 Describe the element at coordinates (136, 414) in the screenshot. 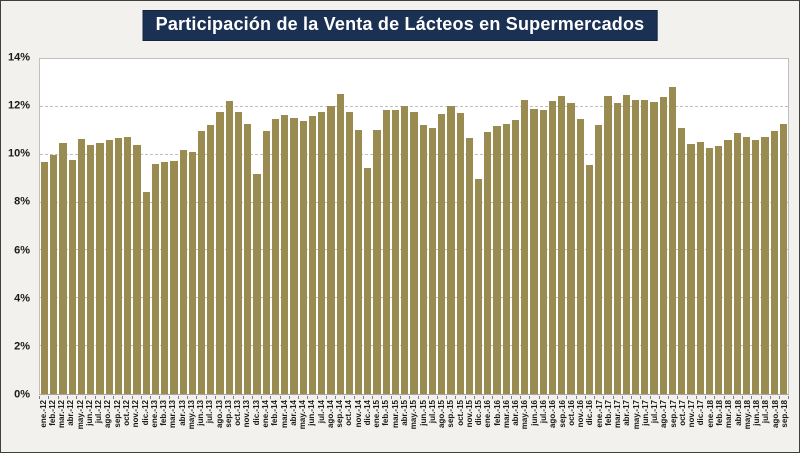

I see `x-label-cell: nov.-12` at that location.